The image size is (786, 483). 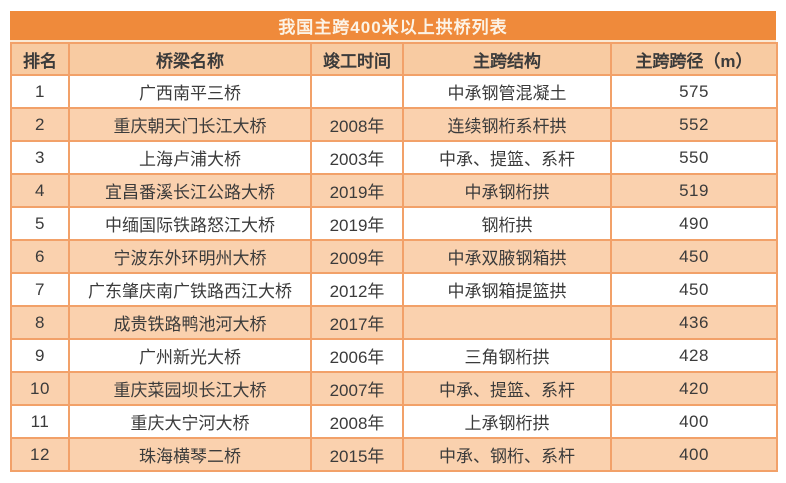 I want to click on cell-bridge-name: 广东肇庆南广铁路西江大桥, so click(x=190, y=289).